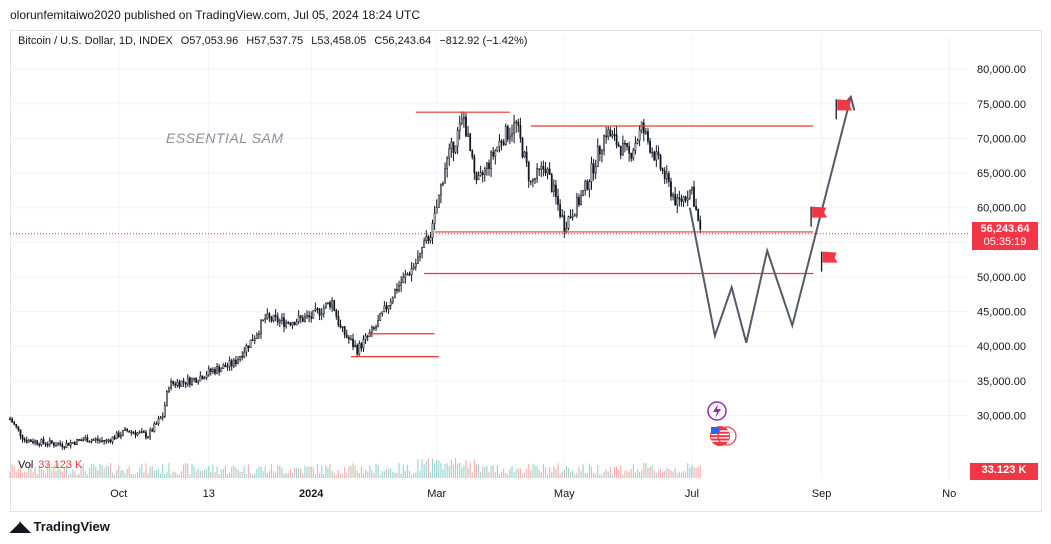  I want to click on x-tick-label: May, so click(564, 494).